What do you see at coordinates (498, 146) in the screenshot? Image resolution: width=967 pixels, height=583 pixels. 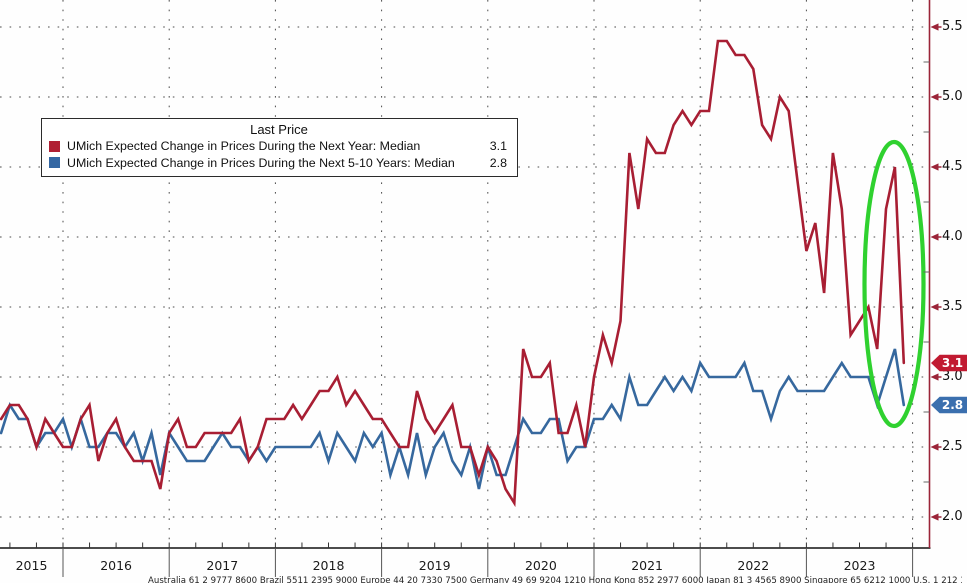 I see `red-series-last-value: 3.1` at bounding box center [498, 146].